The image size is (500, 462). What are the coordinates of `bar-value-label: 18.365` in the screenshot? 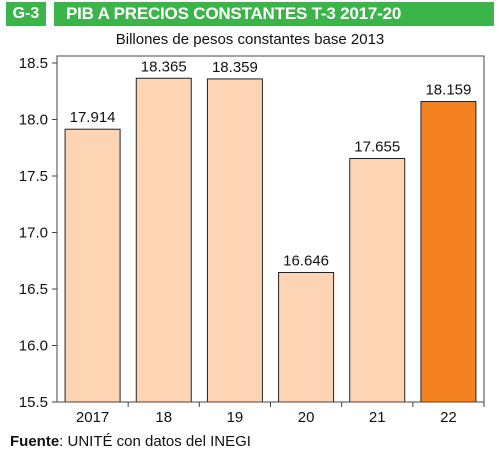 It's located at (164, 66).